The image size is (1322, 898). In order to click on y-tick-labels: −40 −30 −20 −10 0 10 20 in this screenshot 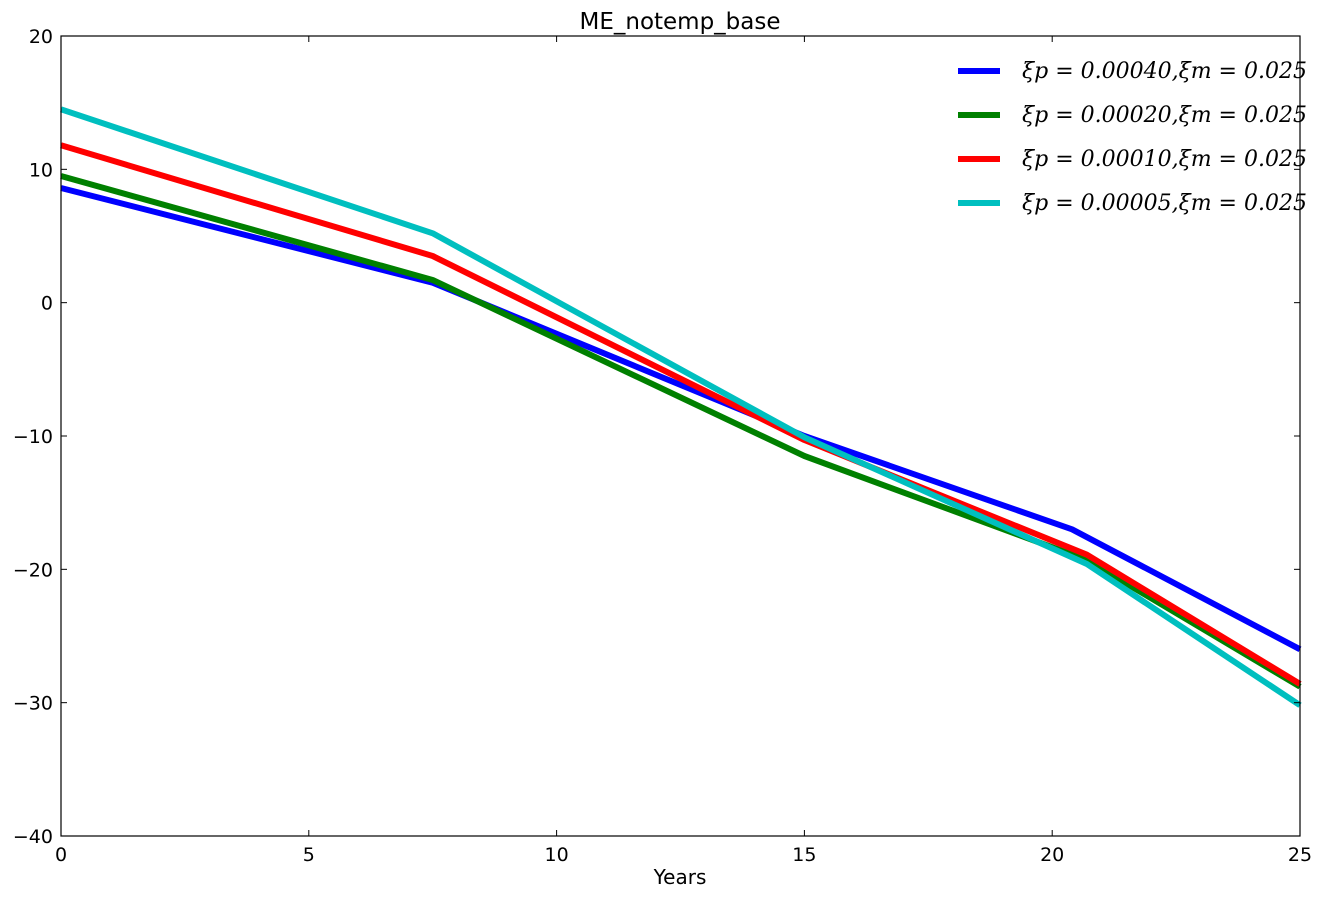, I will do `click(33, 437)`.